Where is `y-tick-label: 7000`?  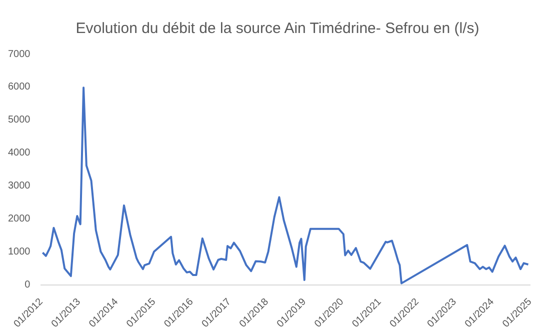
y-tick-label: 7000 is located at coordinates (19, 54).